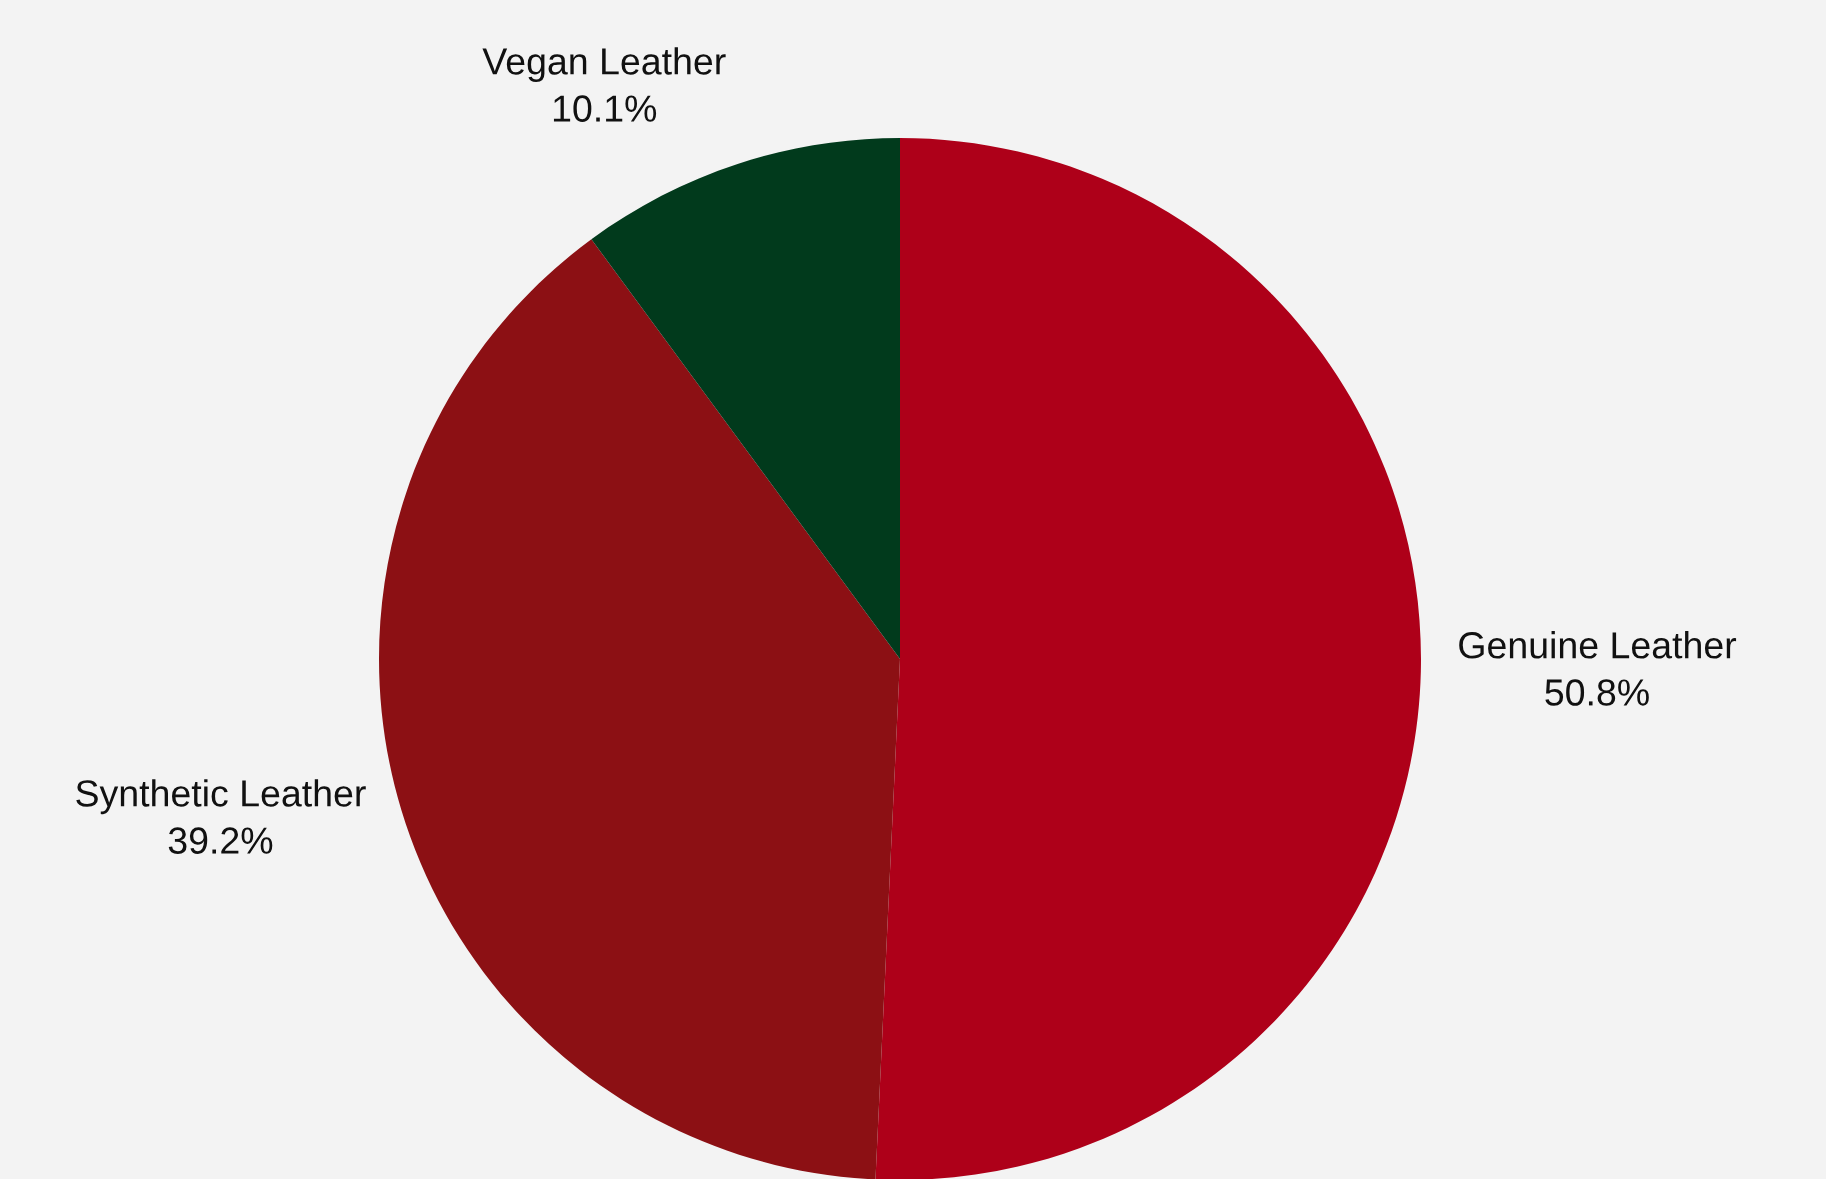 The width and height of the screenshot is (1826, 1179). Describe the element at coordinates (605, 108) in the screenshot. I see `data-label: 10.1%` at that location.